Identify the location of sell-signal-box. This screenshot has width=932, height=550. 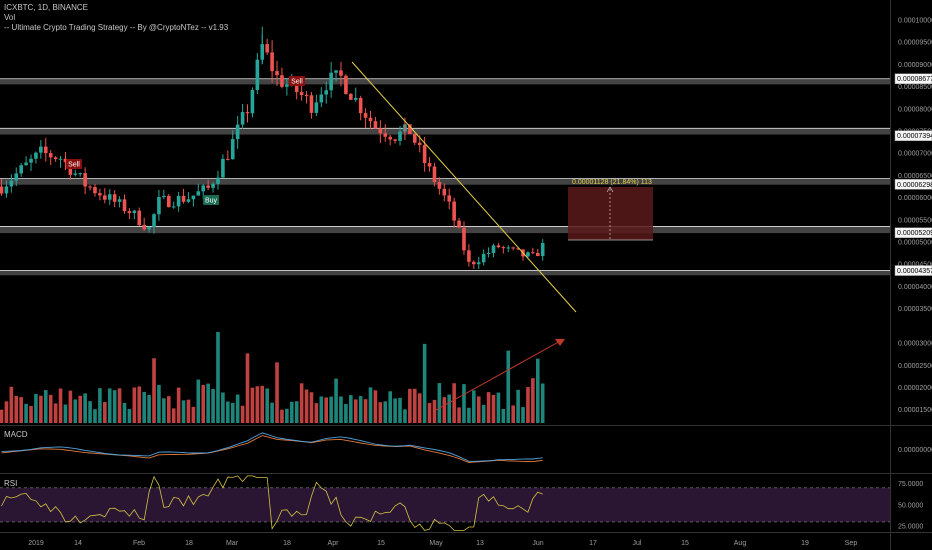
(297, 81).